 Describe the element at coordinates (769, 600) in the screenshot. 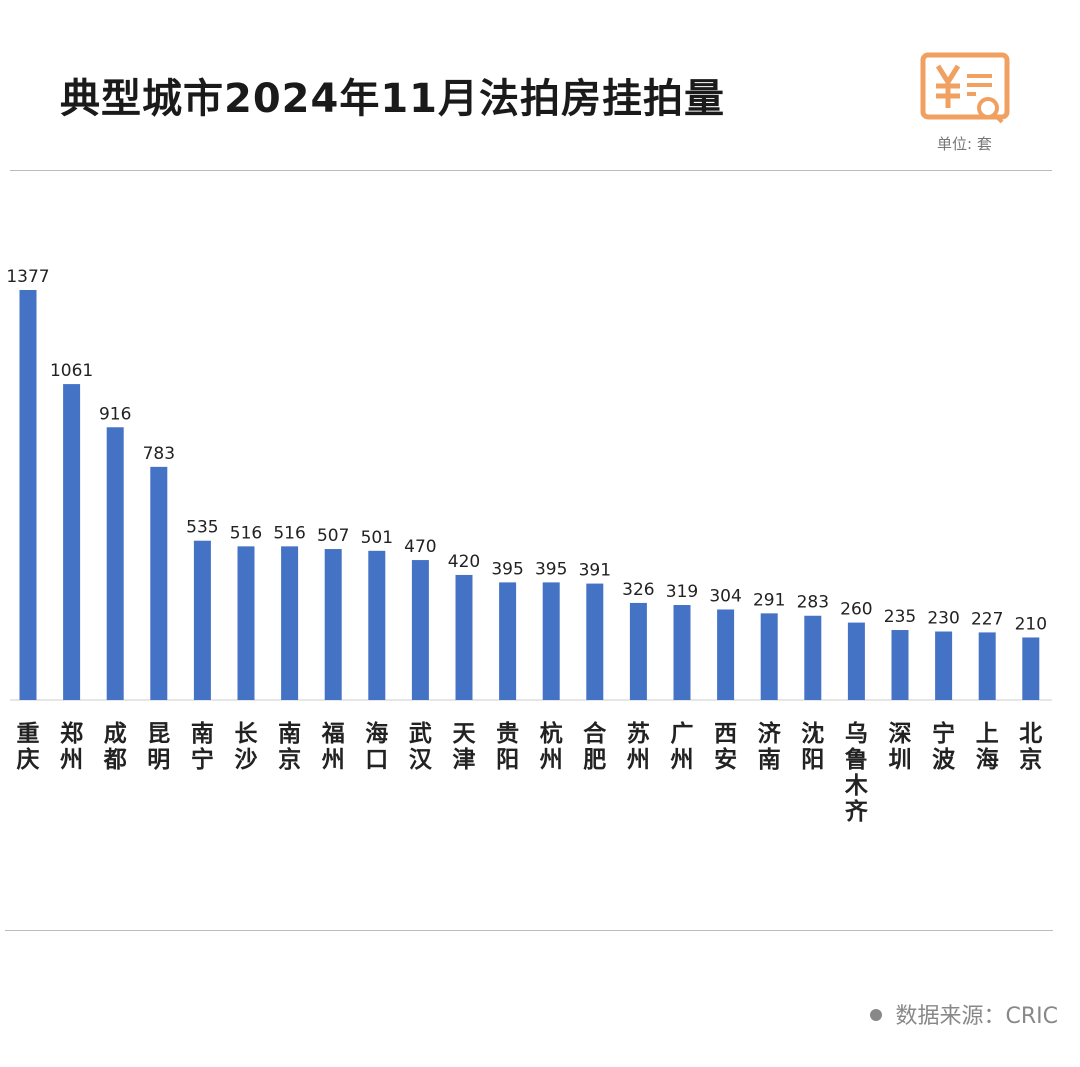

I see `data-label: 291` at that location.